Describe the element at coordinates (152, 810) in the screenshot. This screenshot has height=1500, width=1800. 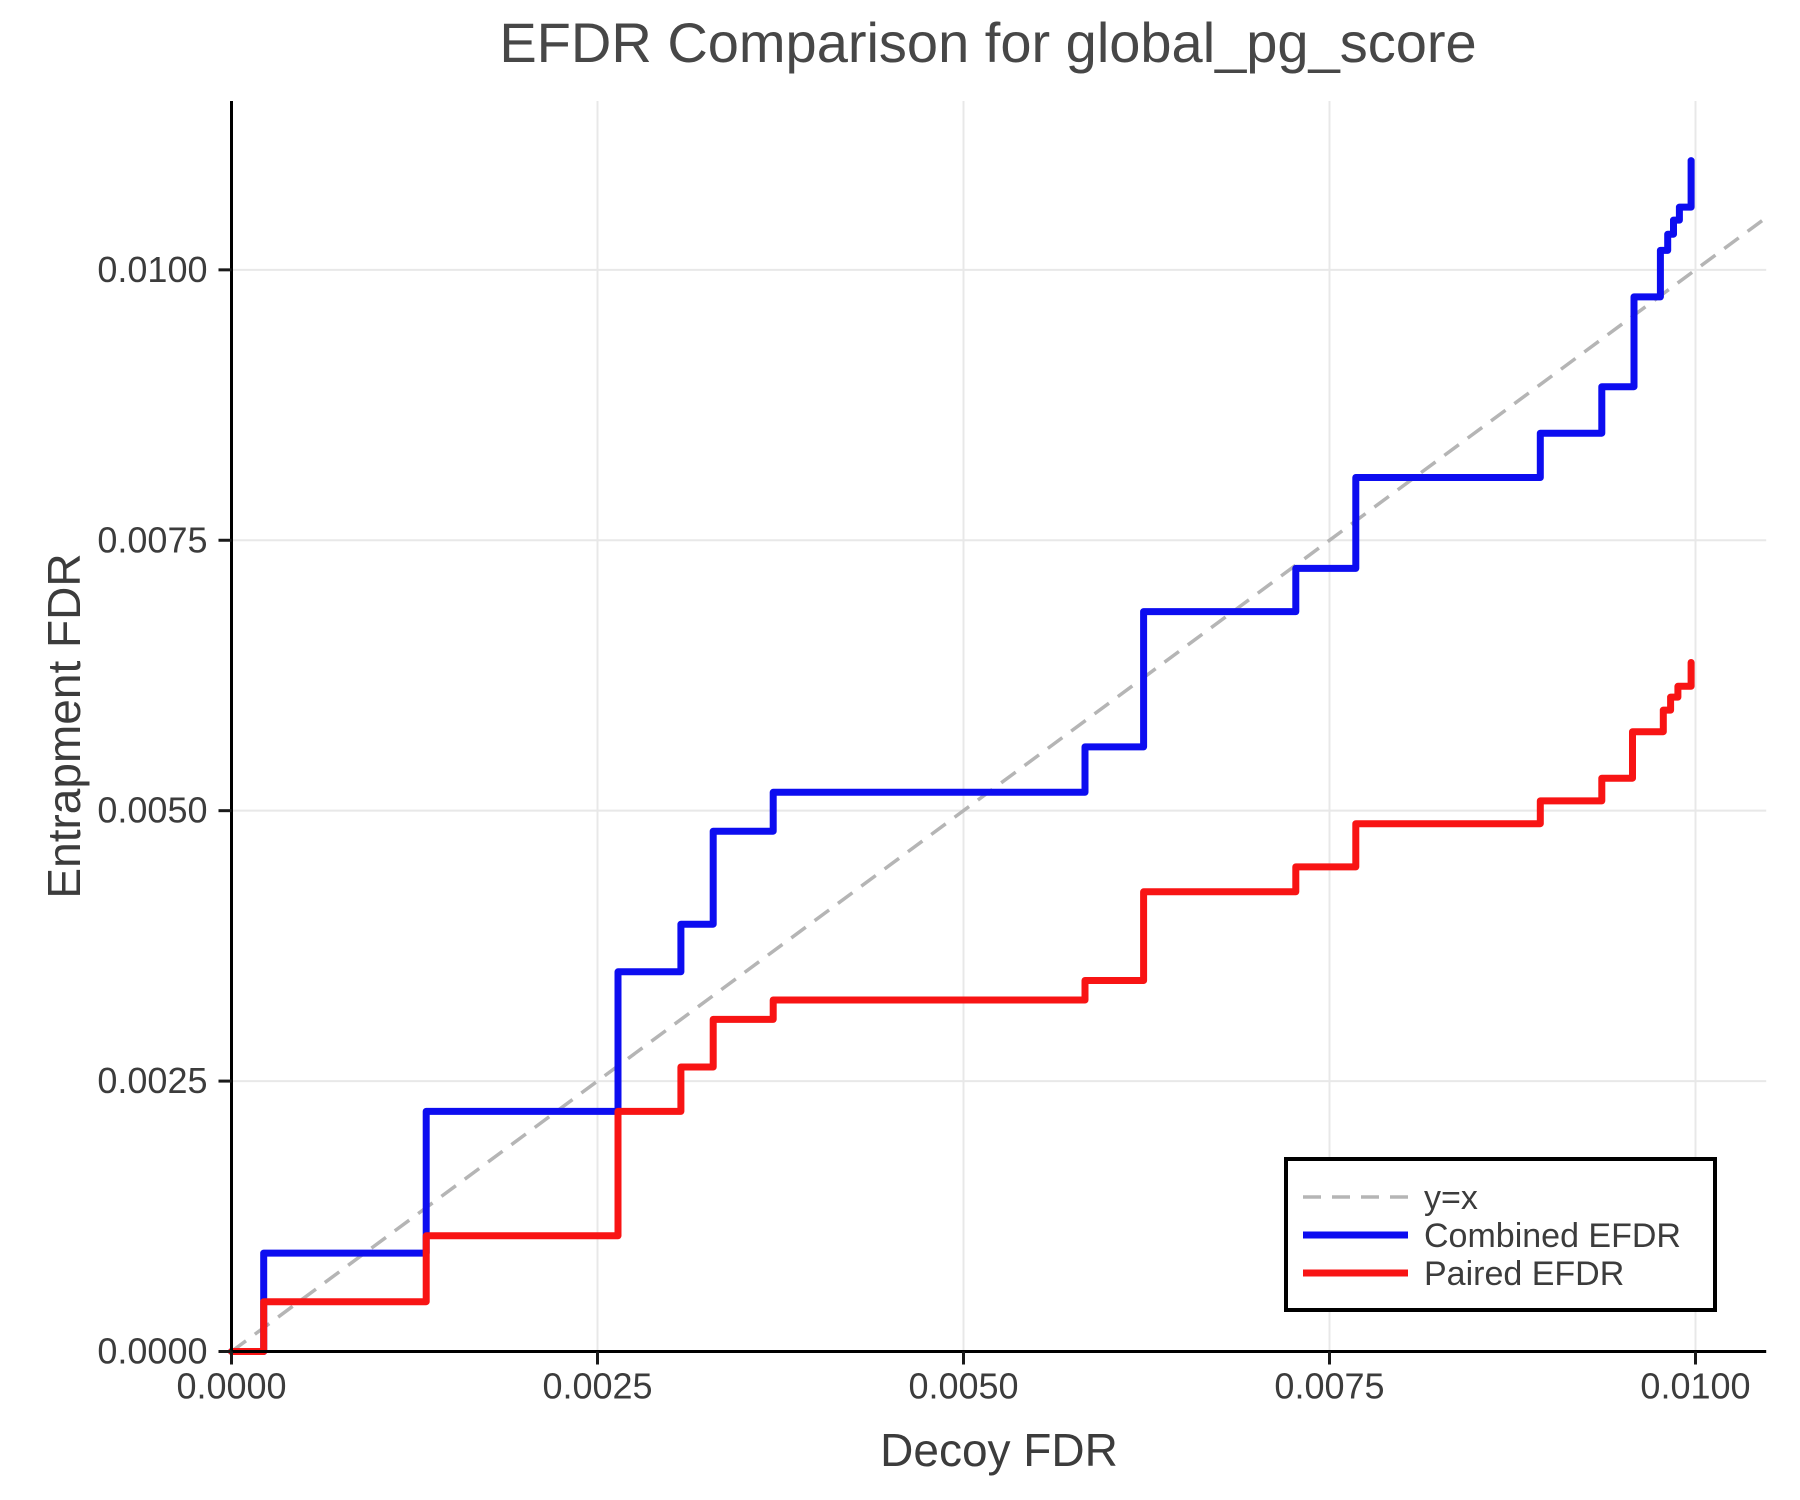
I see `y-tick-label-0.0050: 0.0050` at that location.